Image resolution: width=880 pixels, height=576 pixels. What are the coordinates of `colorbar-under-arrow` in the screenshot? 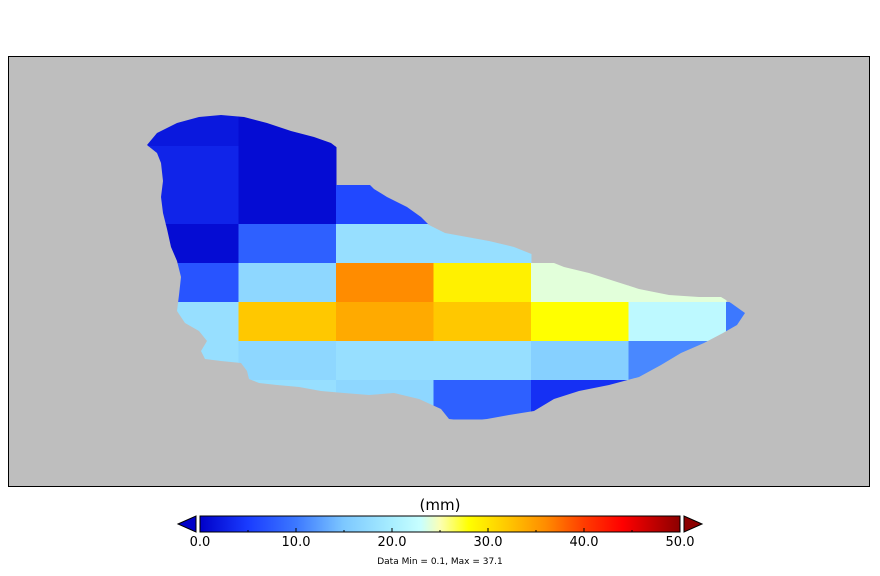 It's located at (186, 524).